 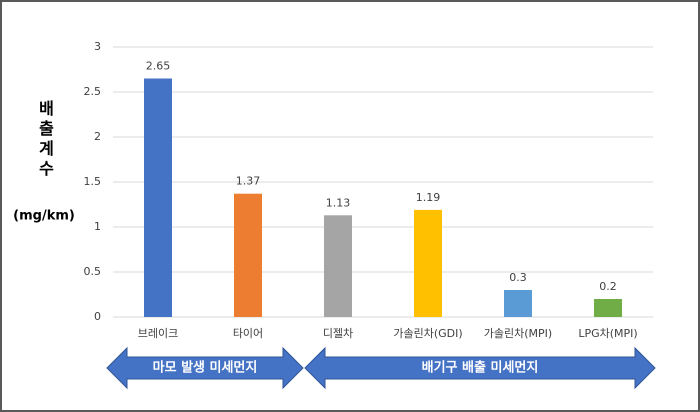 I want to click on x-tick-label: LPG차(MPI), so click(x=607, y=333).